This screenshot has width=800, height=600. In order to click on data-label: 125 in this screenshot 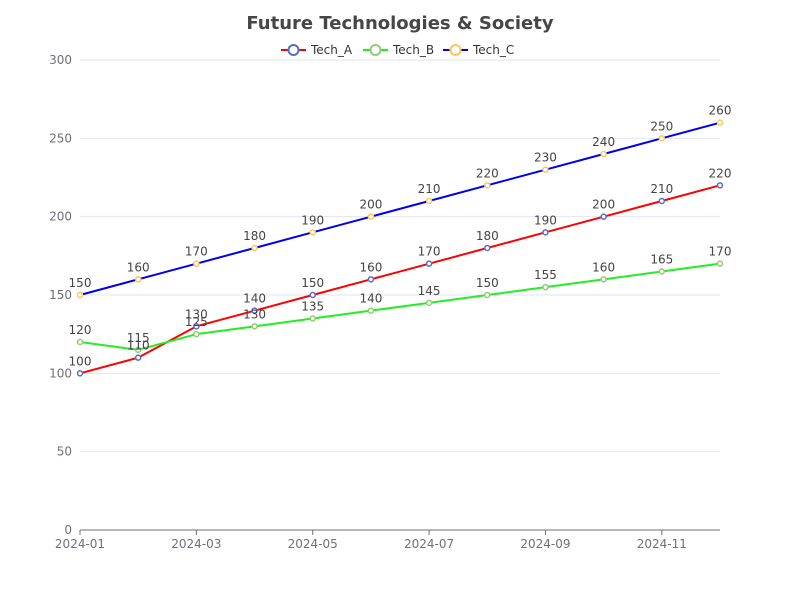, I will do `click(196, 322)`.